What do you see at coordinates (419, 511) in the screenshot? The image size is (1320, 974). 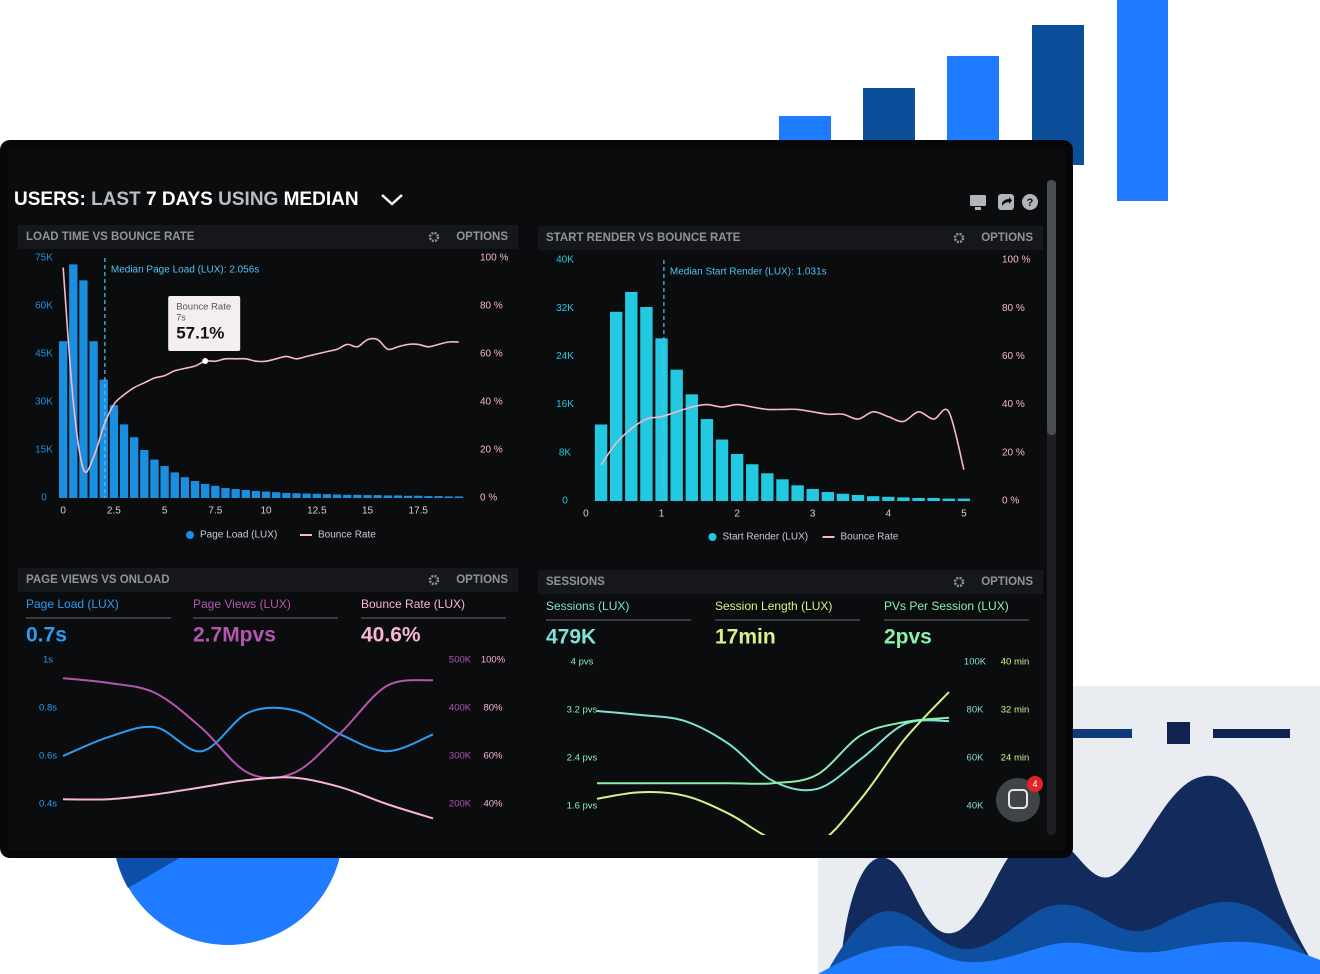 I see `x-tick-label: 17.5` at bounding box center [419, 511].